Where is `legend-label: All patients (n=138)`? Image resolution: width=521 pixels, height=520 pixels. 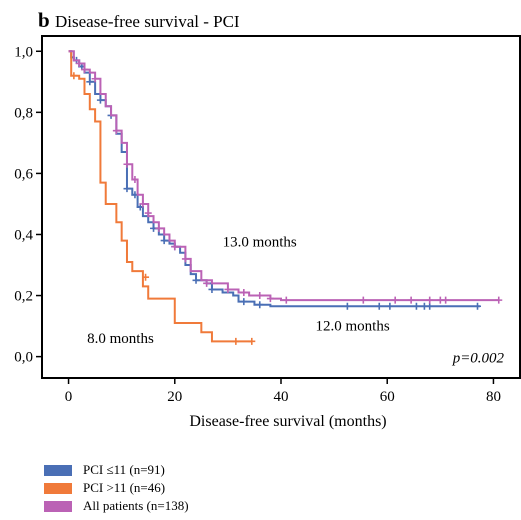 legend-label: All patients (n=138) is located at coordinates (136, 505).